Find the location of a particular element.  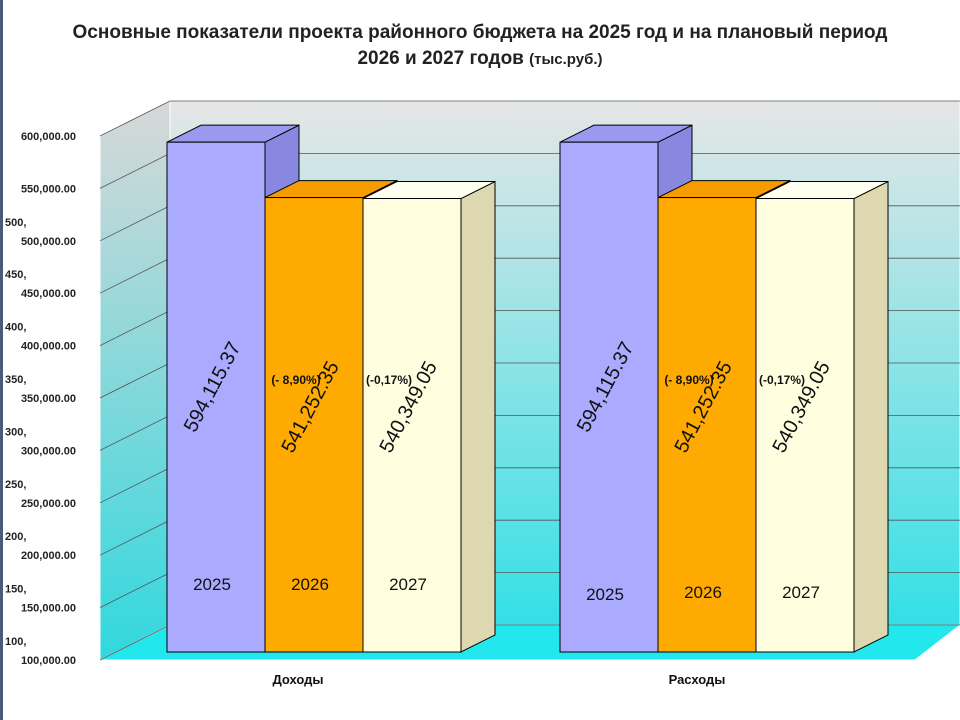

y-tick-label-stale: 100, is located at coordinates (15, 642).